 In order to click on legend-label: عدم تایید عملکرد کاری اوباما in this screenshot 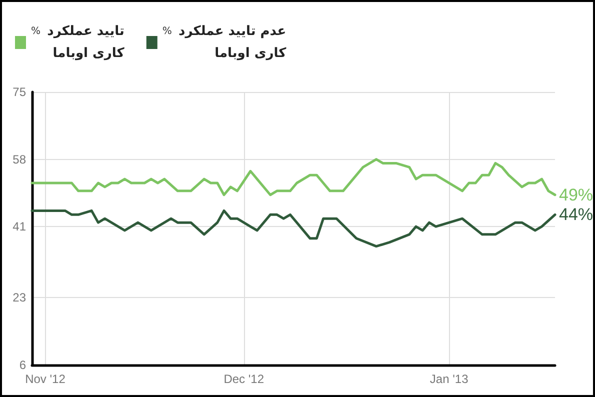, I will do `click(232, 42)`.